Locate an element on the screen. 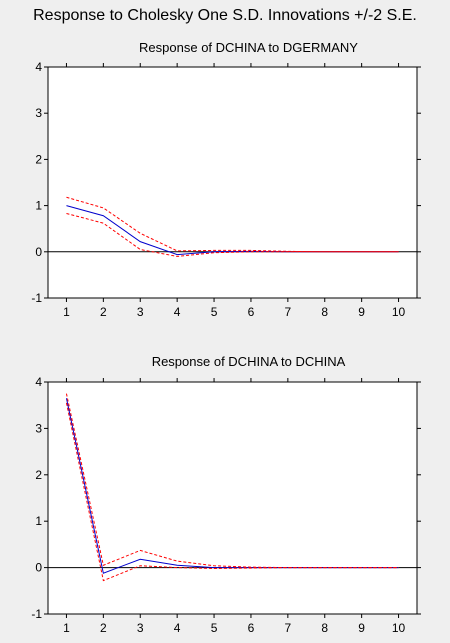 Image resolution: width=450 pixels, height=643 pixels. chart-title: Response of DCHINA to DCHINA is located at coordinates (249, 361).